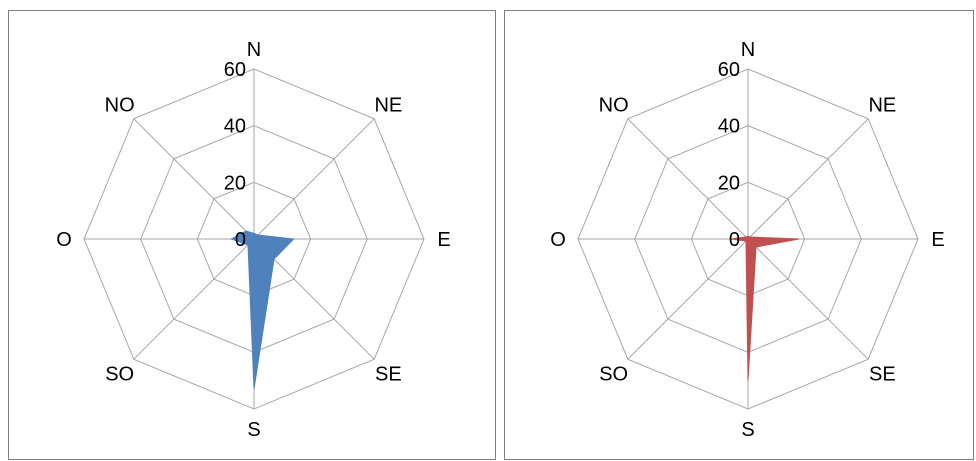 The image size is (976, 461). I want to click on right-chart-category-label-s: S, so click(747, 430).